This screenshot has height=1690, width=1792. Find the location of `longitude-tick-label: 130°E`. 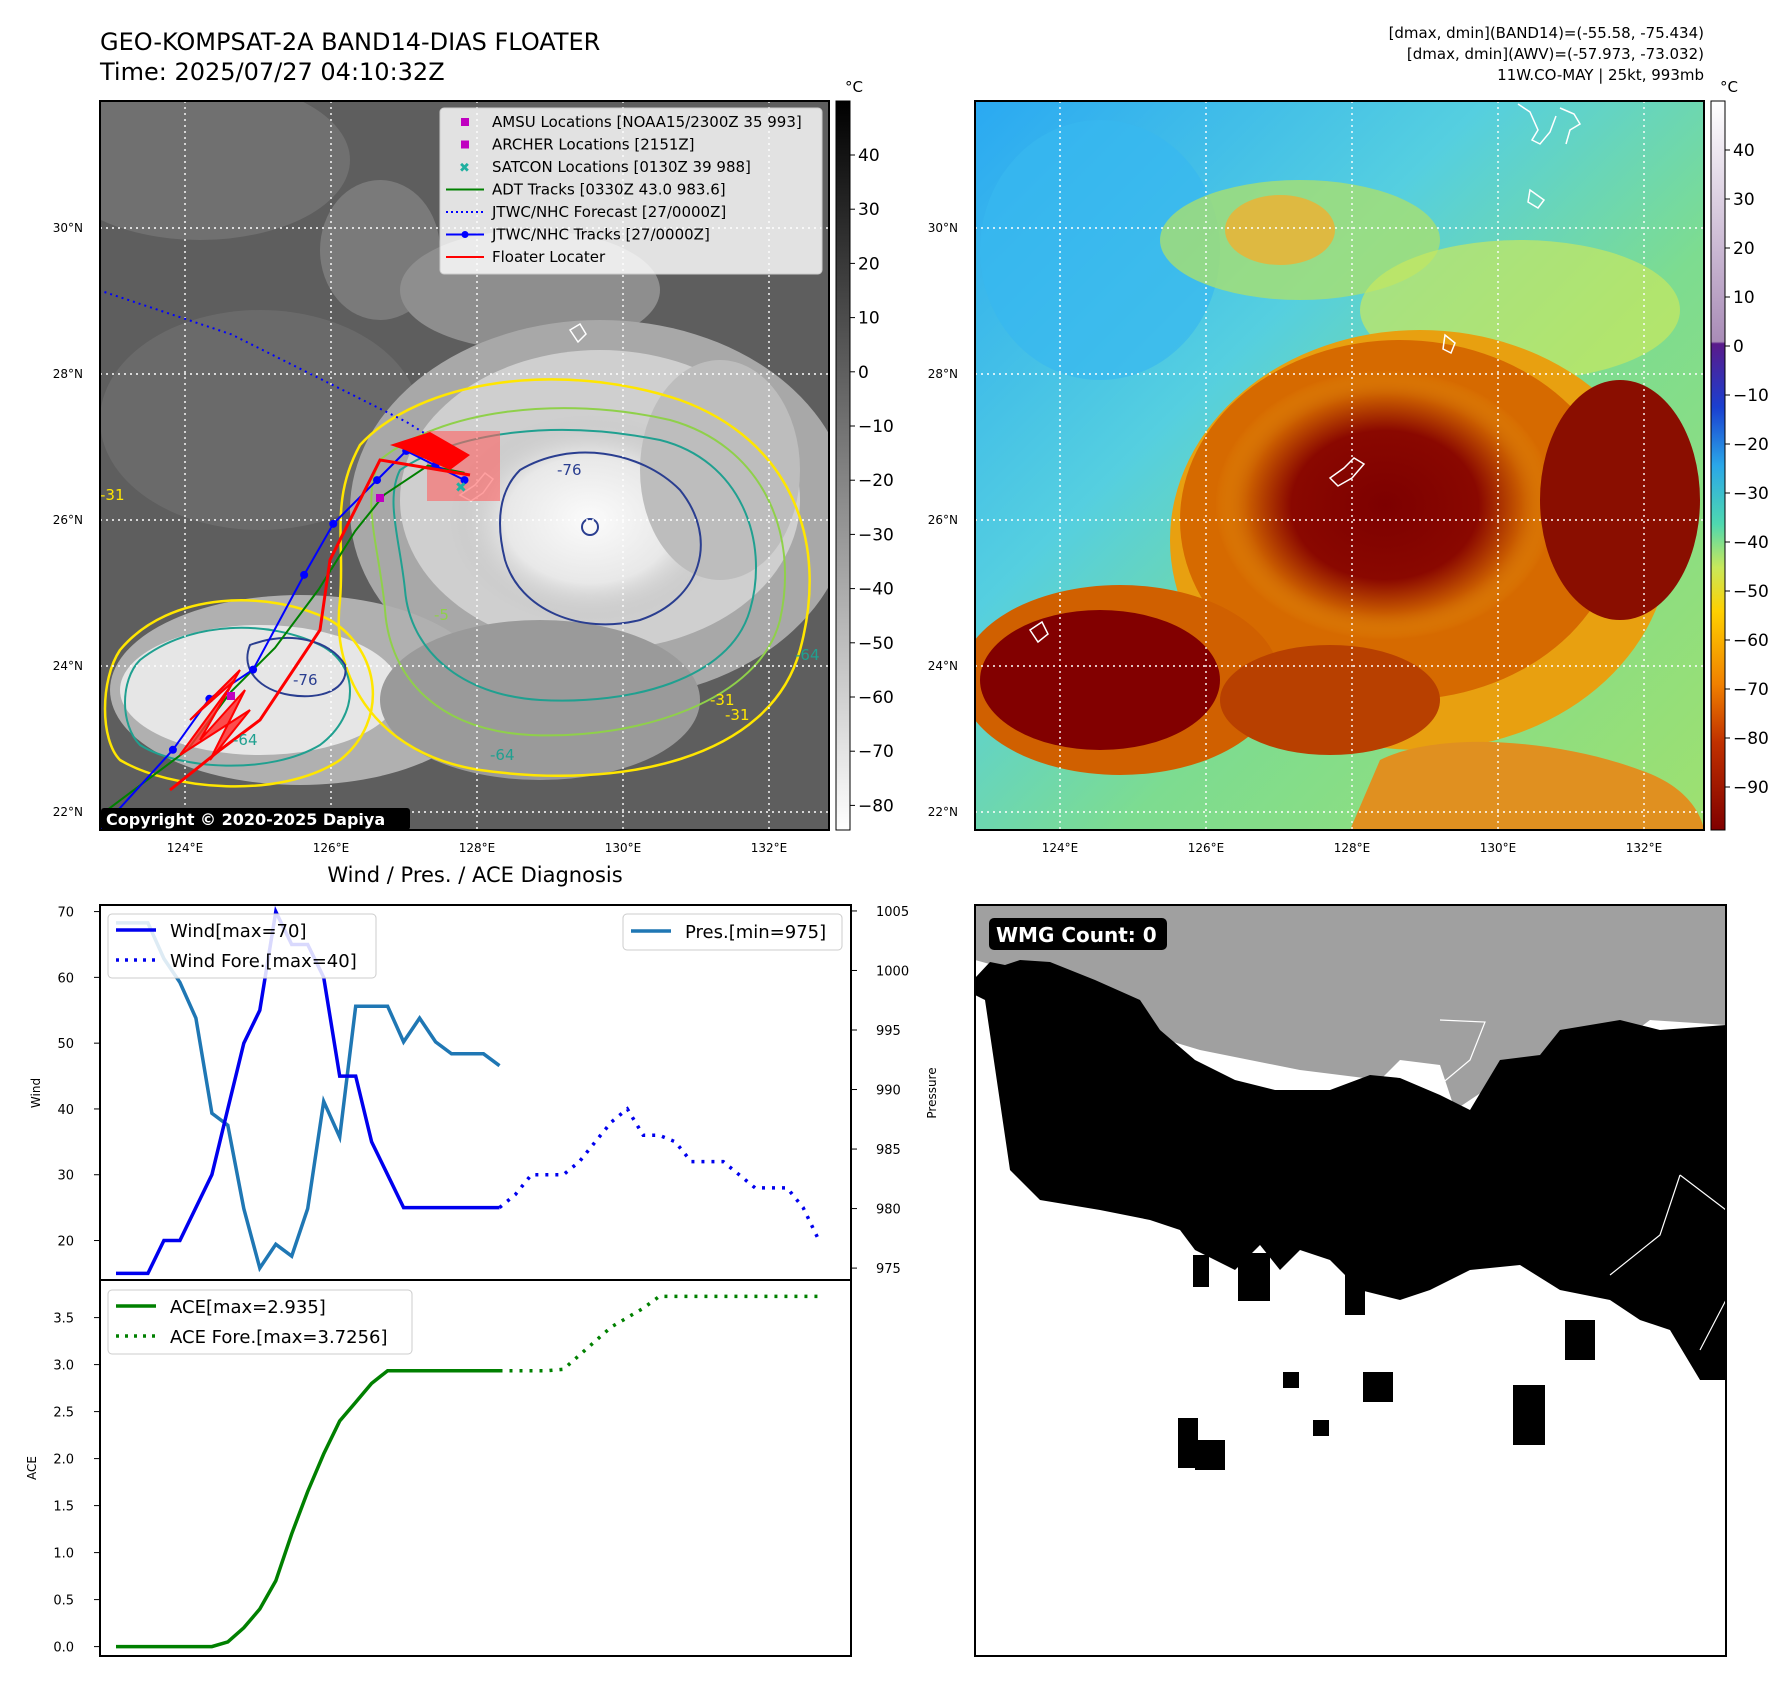

longitude-tick-label: 130°E is located at coordinates (623, 848).